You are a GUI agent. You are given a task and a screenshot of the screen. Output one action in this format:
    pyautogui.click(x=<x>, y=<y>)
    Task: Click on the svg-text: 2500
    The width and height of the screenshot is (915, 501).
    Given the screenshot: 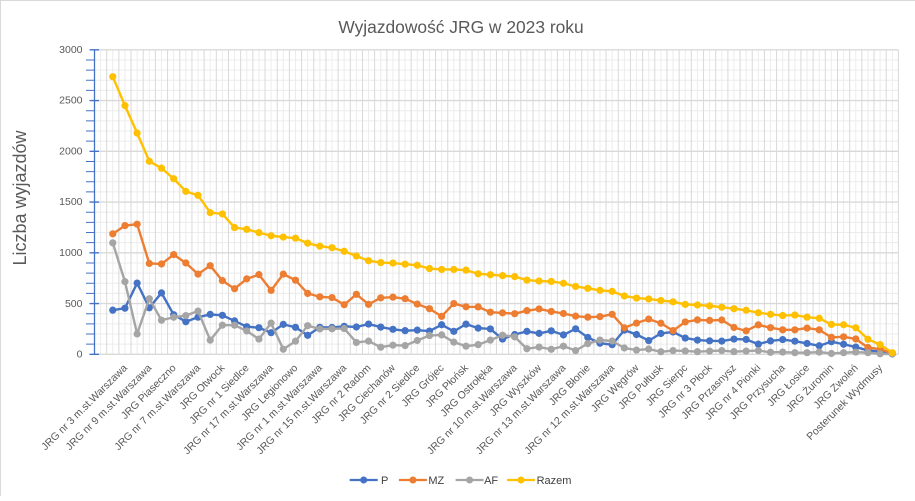 What is the action you would take?
    pyautogui.click(x=71, y=101)
    